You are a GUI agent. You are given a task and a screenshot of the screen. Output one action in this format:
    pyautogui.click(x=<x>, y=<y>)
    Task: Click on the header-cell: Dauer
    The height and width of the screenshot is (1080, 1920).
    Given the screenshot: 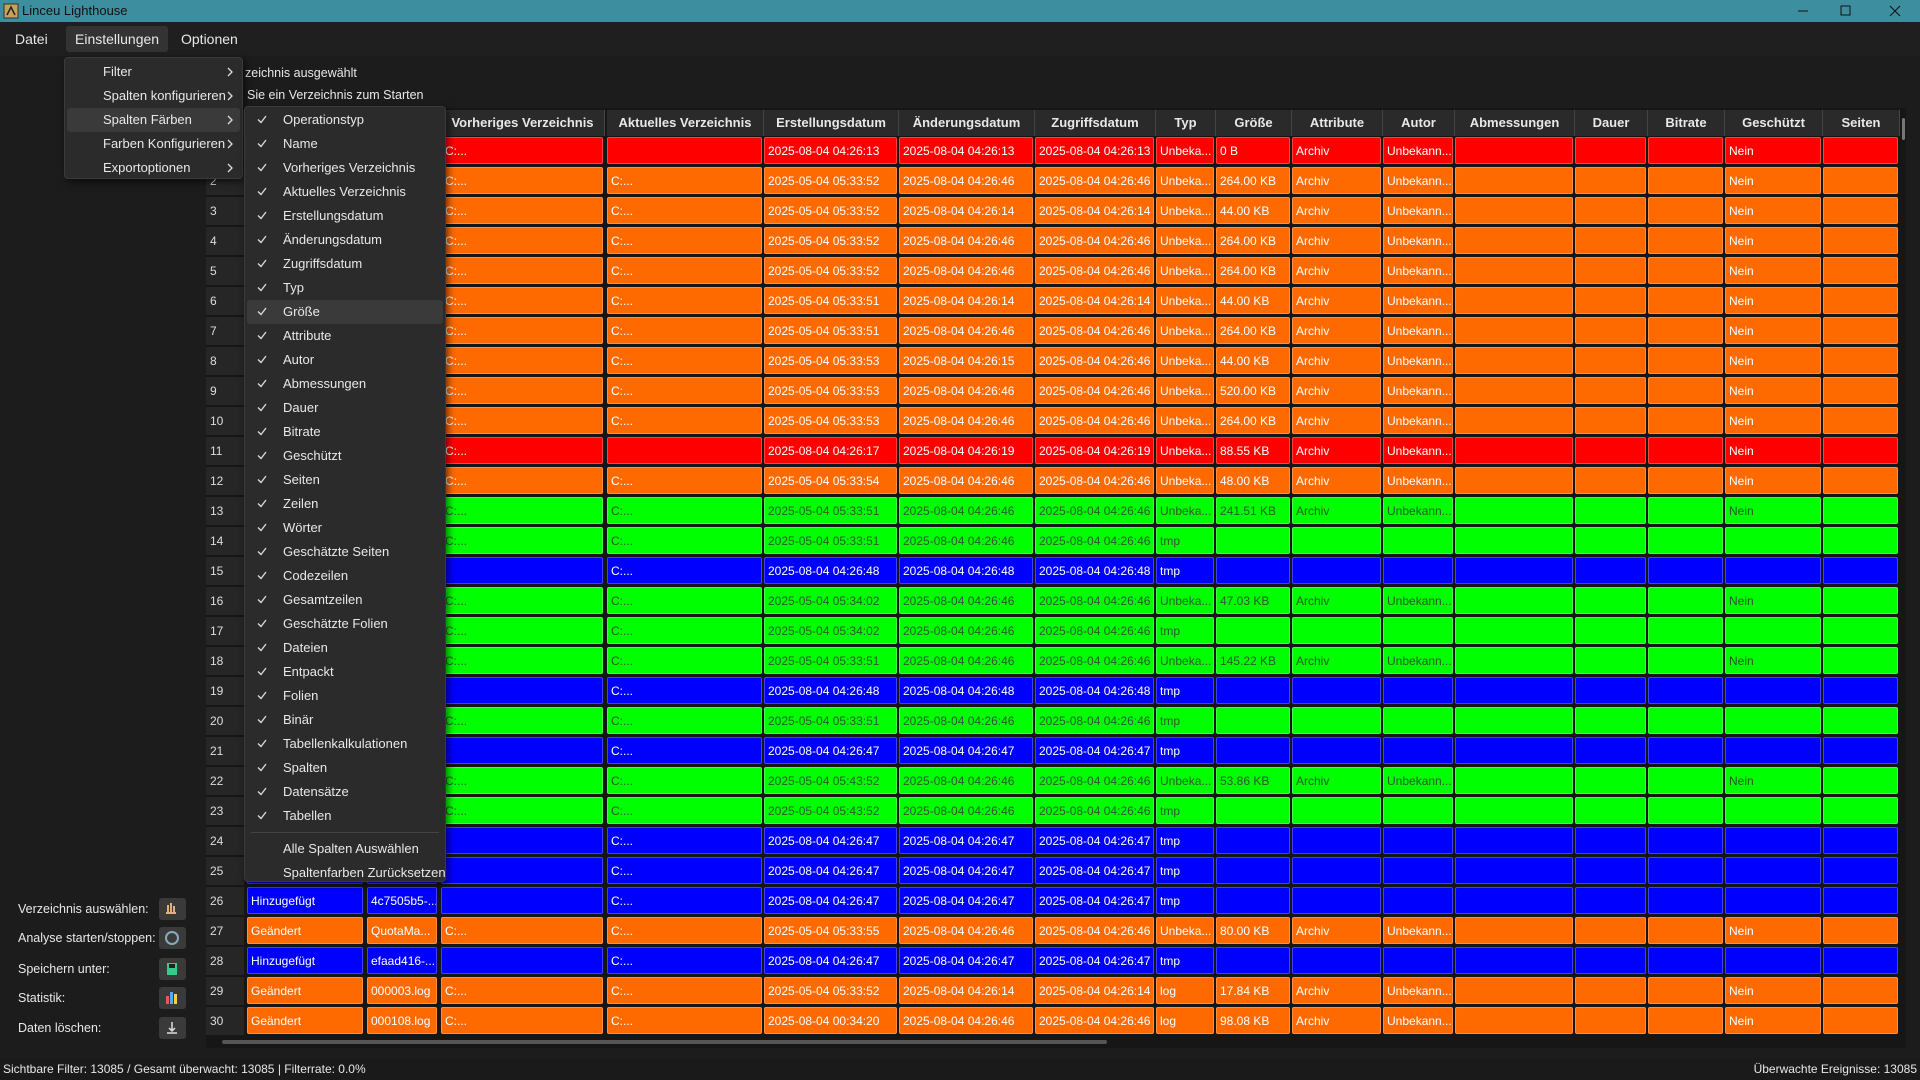 What is the action you would take?
    pyautogui.click(x=1611, y=123)
    